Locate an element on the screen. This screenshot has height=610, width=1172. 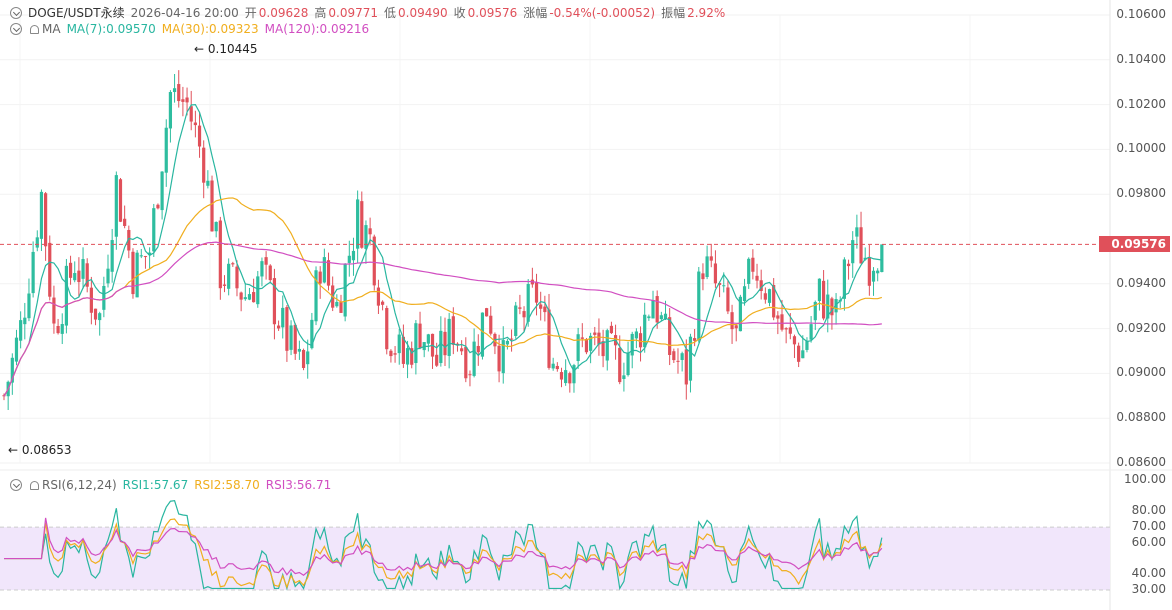
amplitude-label: 振幅 is located at coordinates (673, 13).